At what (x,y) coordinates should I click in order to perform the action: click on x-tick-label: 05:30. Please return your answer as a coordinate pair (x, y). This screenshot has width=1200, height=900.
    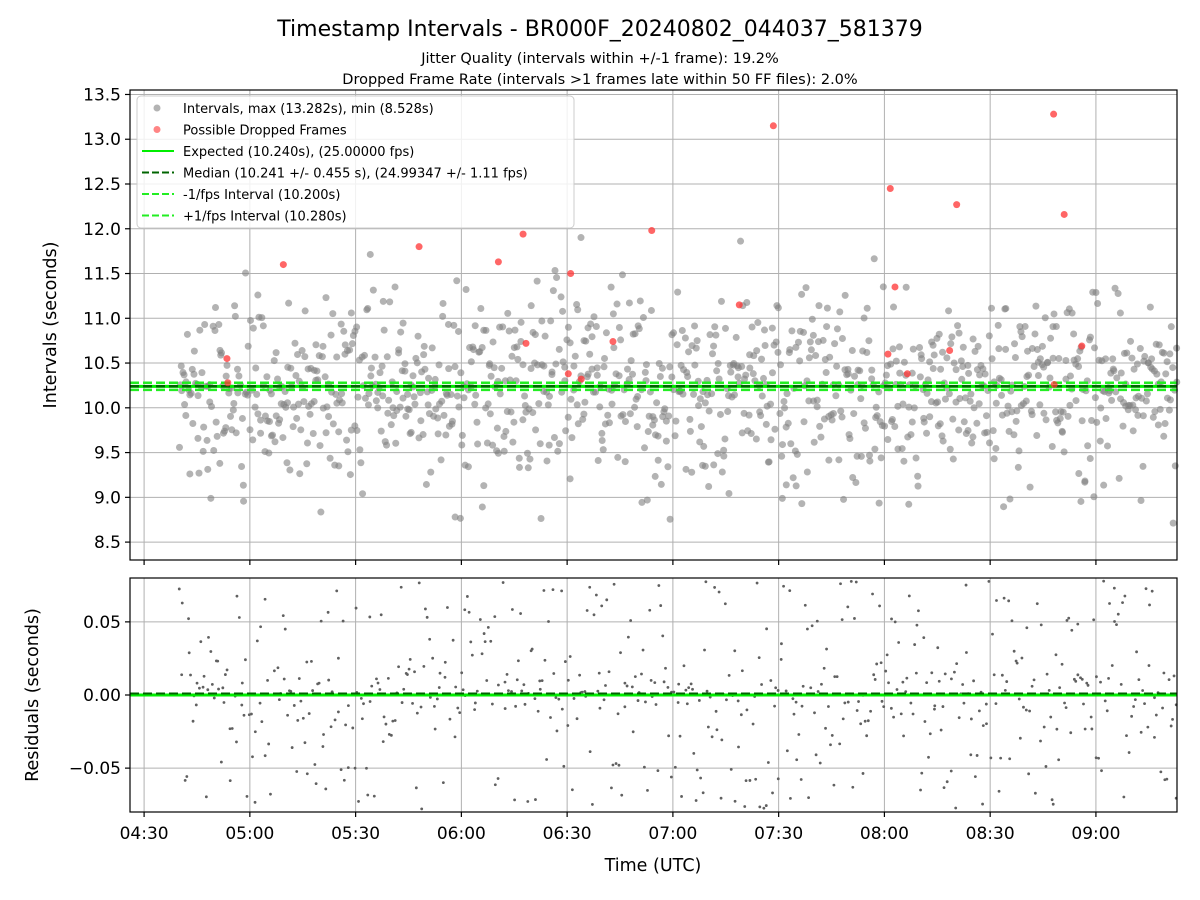
    Looking at the image, I should click on (355, 834).